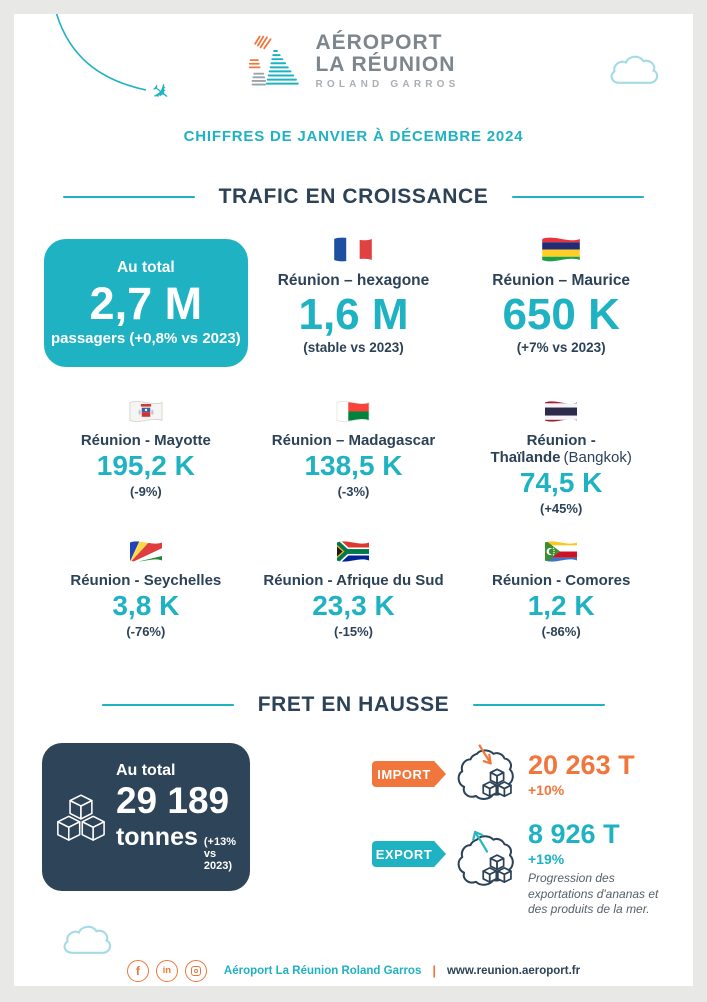  Describe the element at coordinates (146, 580) in the screenshot. I see `route-label: Réunion - Seychelles` at that location.